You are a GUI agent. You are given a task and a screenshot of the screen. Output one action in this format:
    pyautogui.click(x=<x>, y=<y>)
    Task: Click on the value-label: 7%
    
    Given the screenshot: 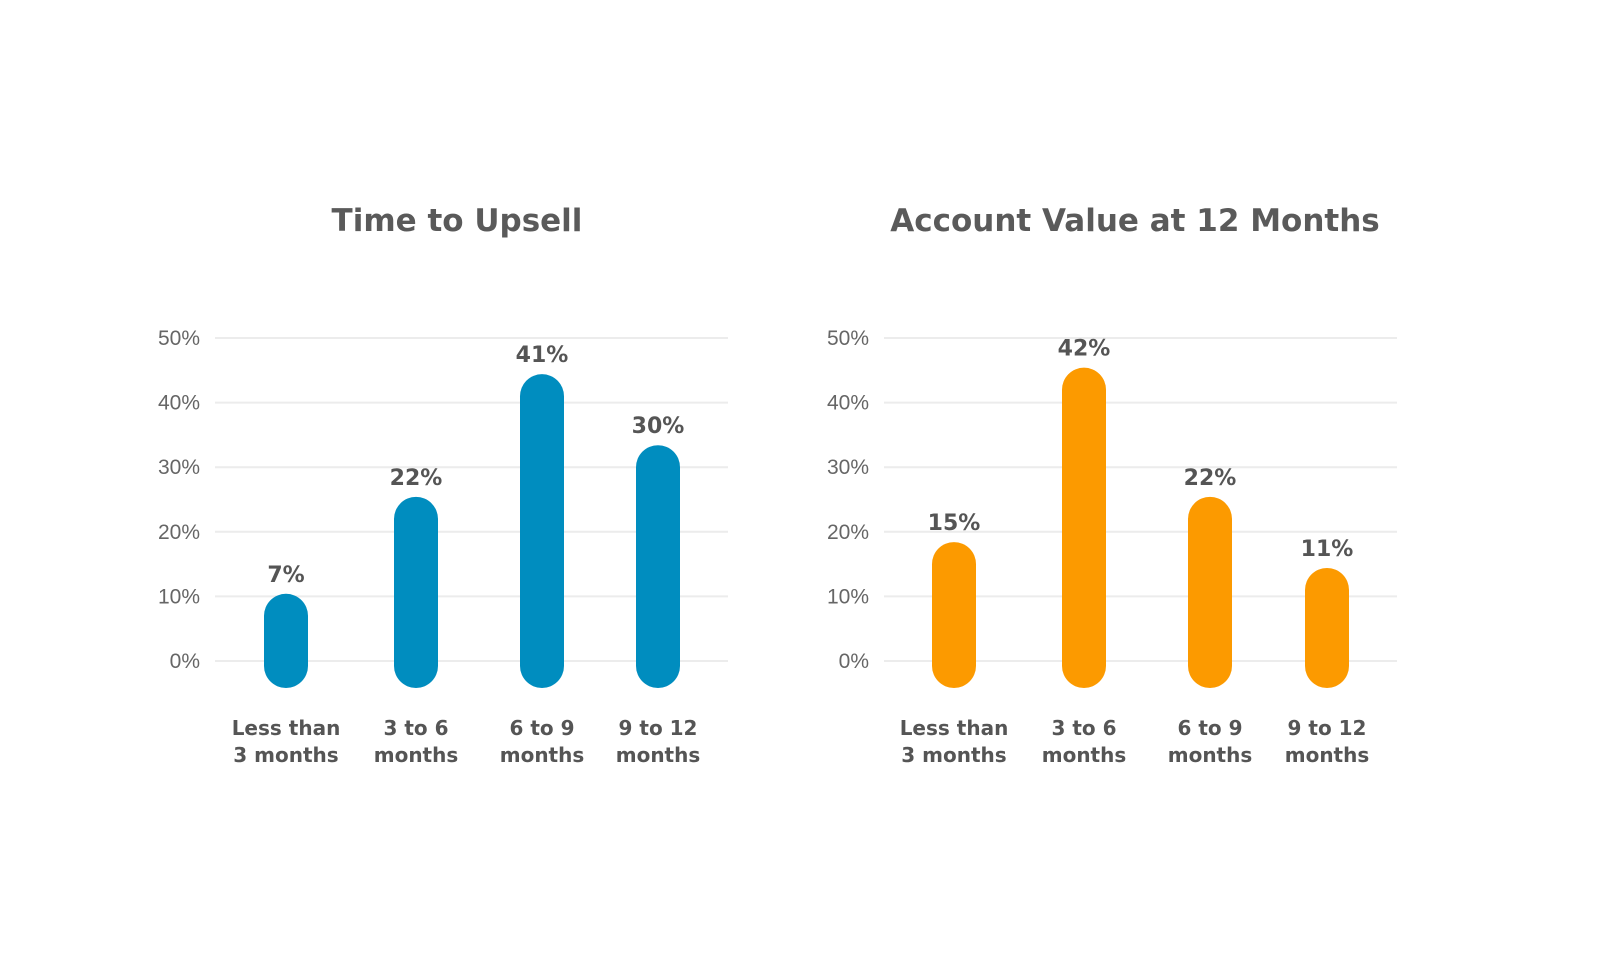 What is the action you would take?
    pyautogui.click(x=285, y=575)
    